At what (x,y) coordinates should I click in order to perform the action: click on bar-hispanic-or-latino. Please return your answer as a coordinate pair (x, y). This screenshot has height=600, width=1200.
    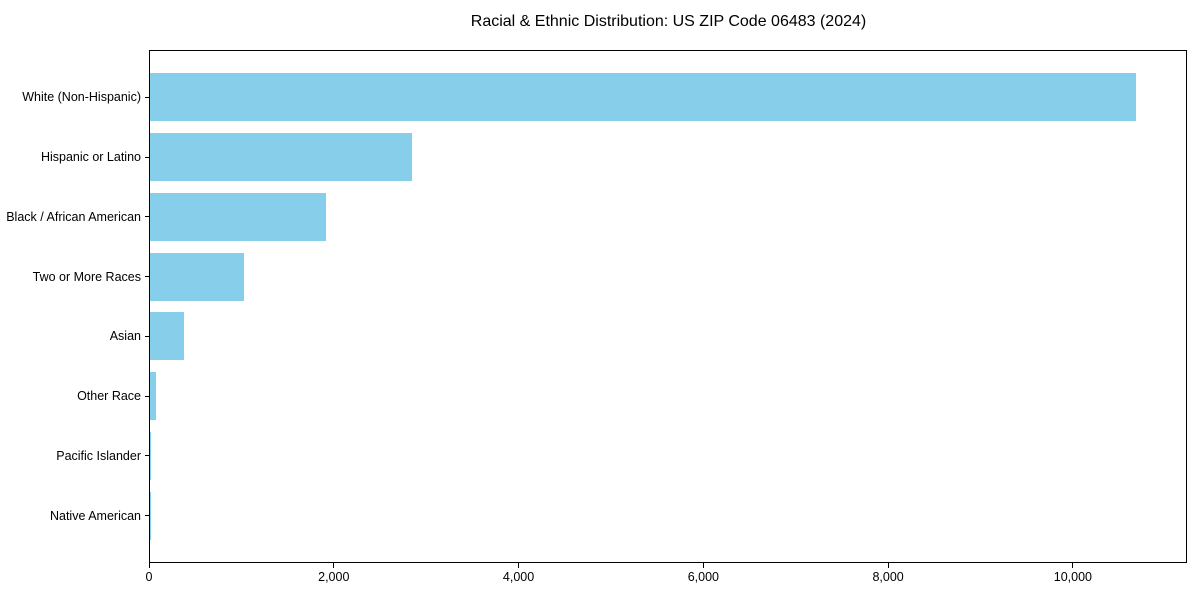
    Looking at the image, I should click on (281, 157).